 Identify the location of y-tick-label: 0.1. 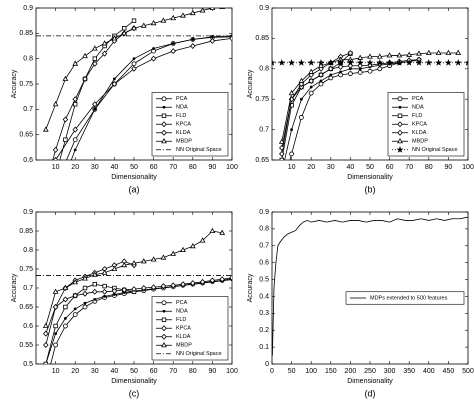
(264, 347).